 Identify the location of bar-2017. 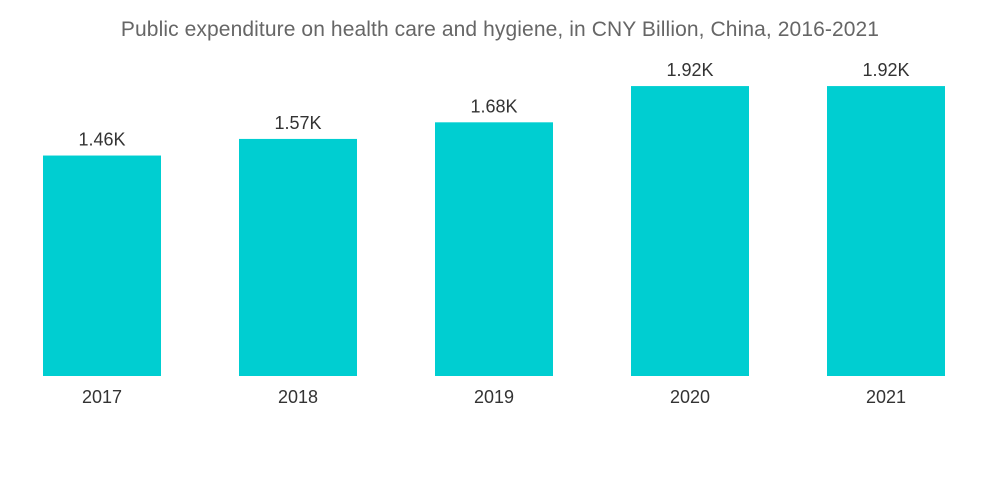
(102, 265).